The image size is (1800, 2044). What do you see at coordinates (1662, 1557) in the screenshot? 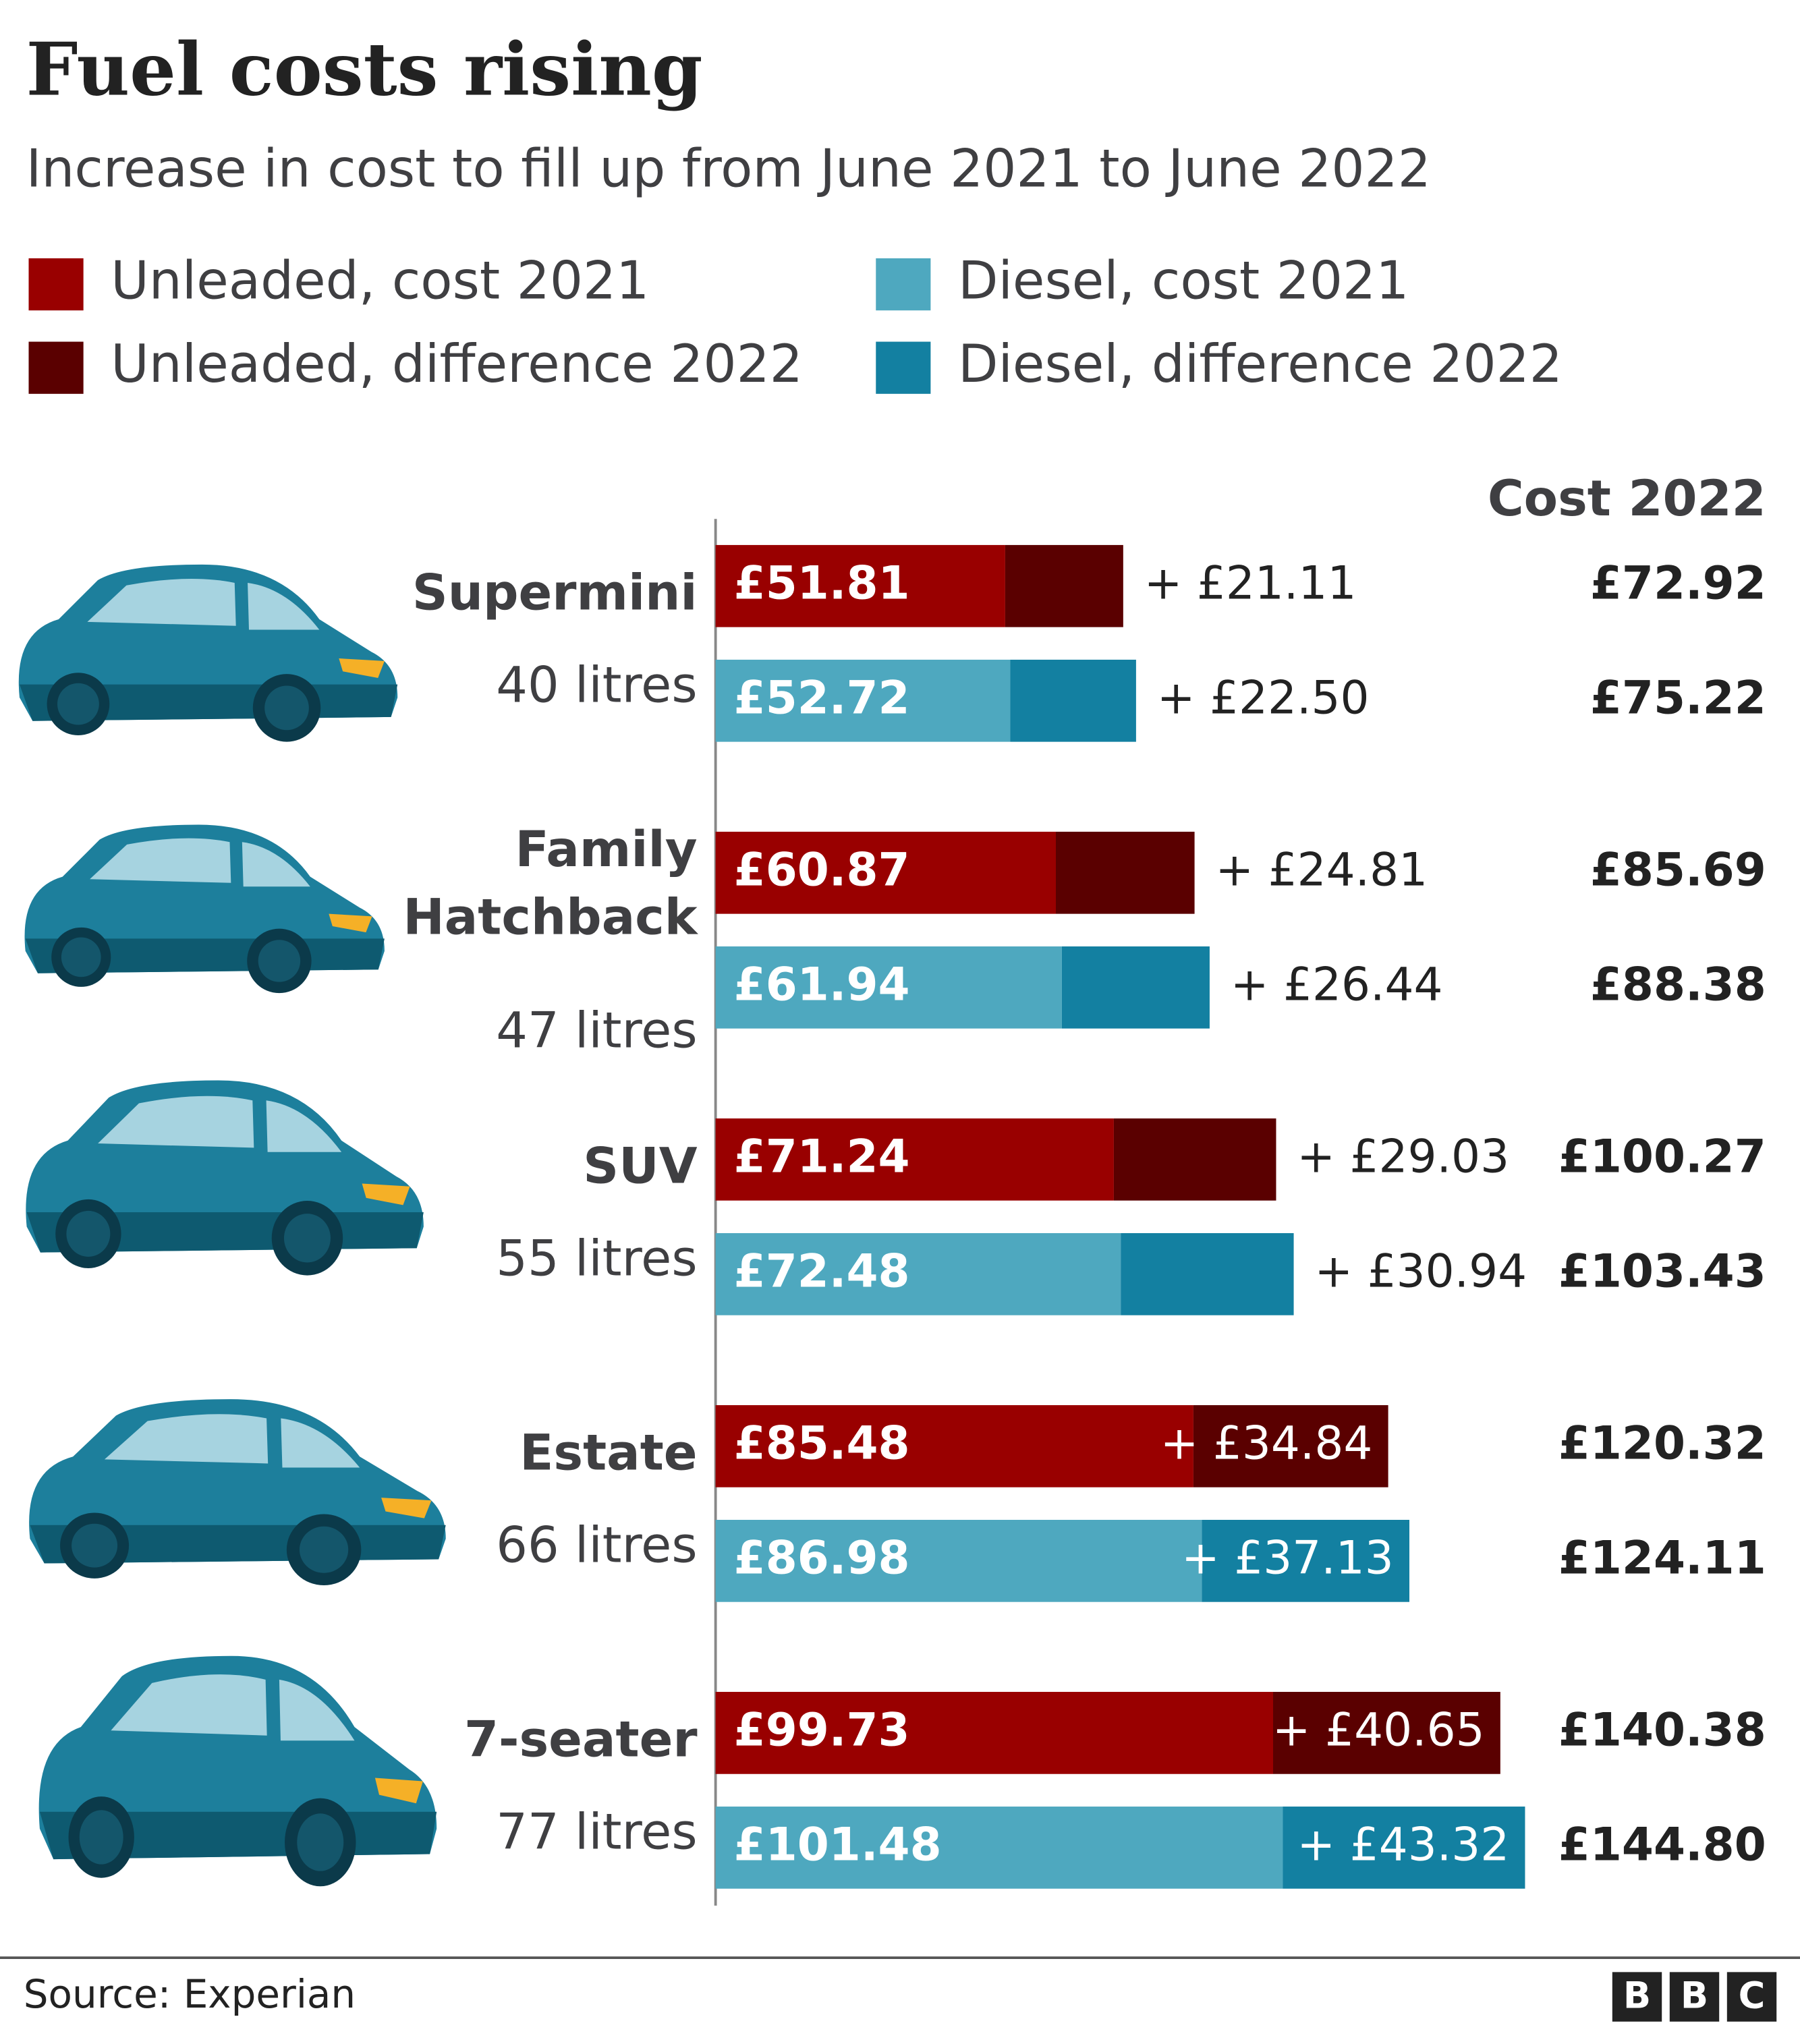
I see `total-label: £124.11` at bounding box center [1662, 1557].